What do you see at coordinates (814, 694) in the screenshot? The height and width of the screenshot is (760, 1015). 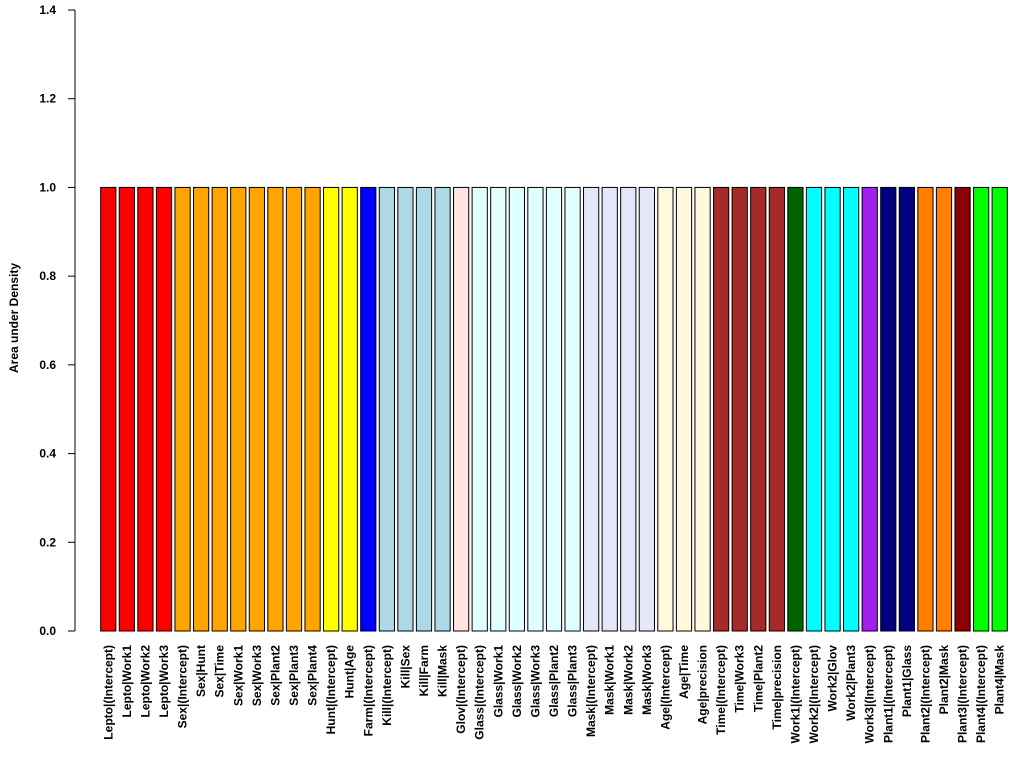 I see `x-tick-label: Work2|(Intercept)` at bounding box center [814, 694].